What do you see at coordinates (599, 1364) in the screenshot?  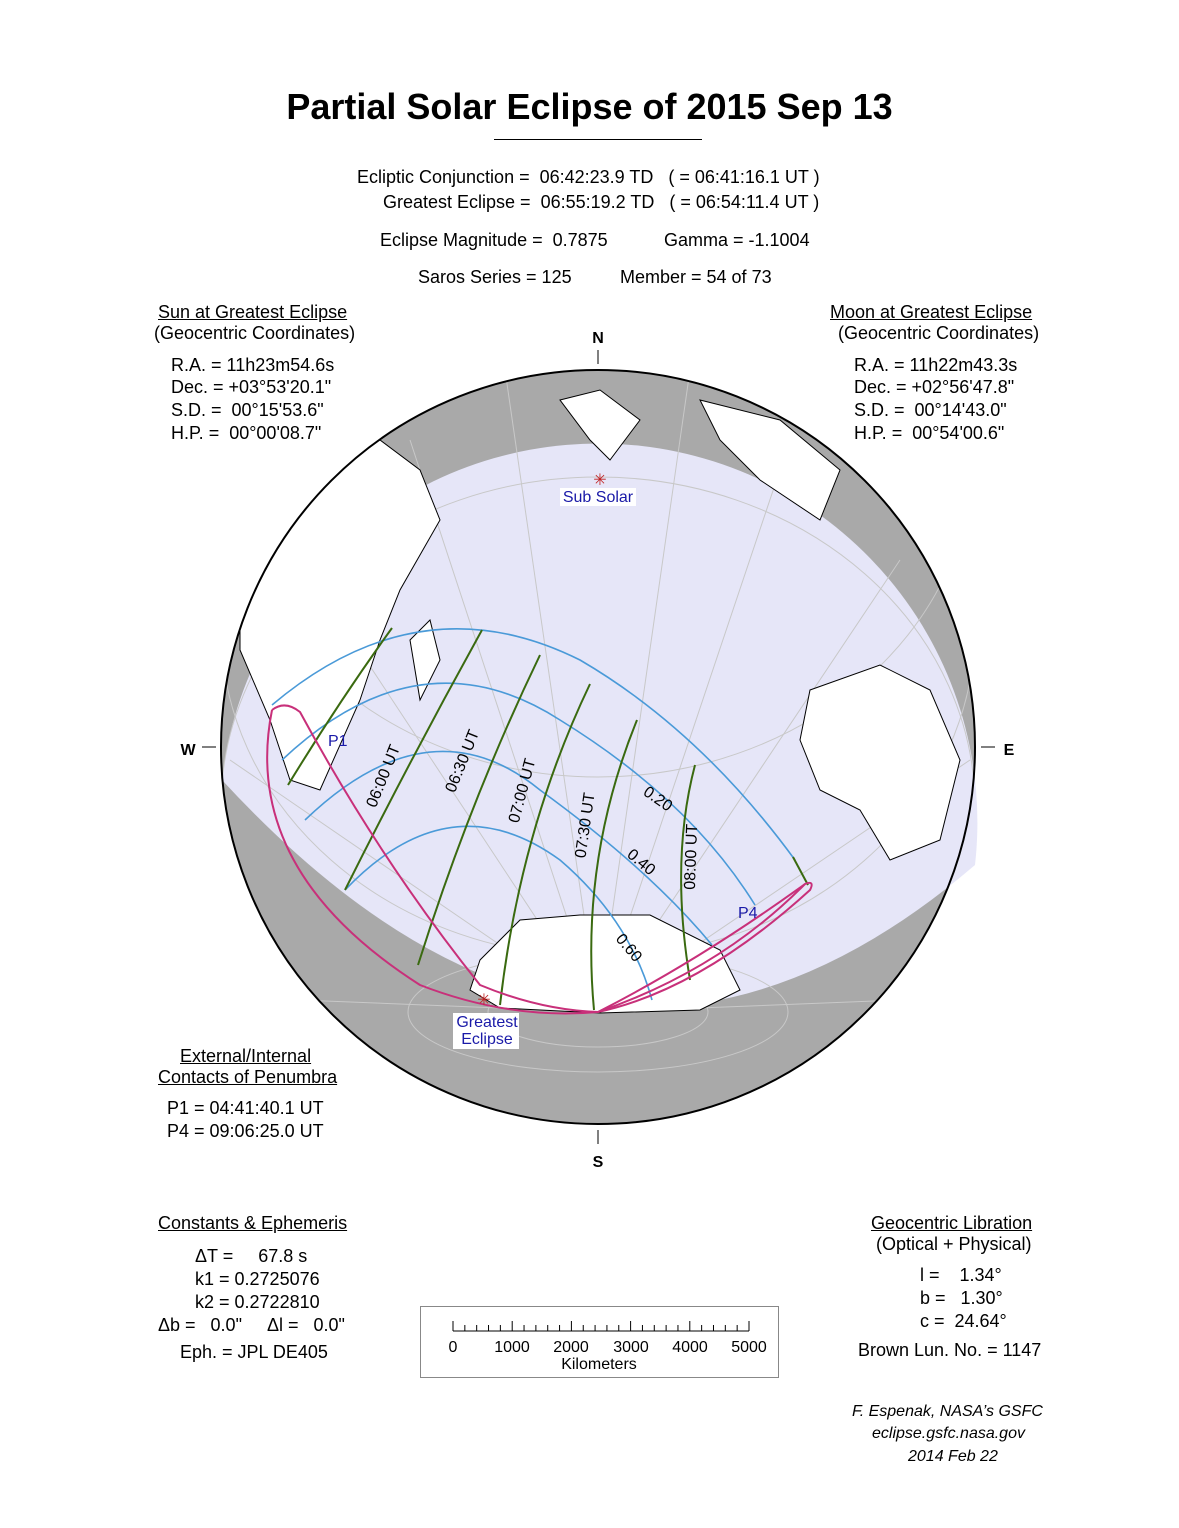 I see `scale-unit: Kilometers` at bounding box center [599, 1364].